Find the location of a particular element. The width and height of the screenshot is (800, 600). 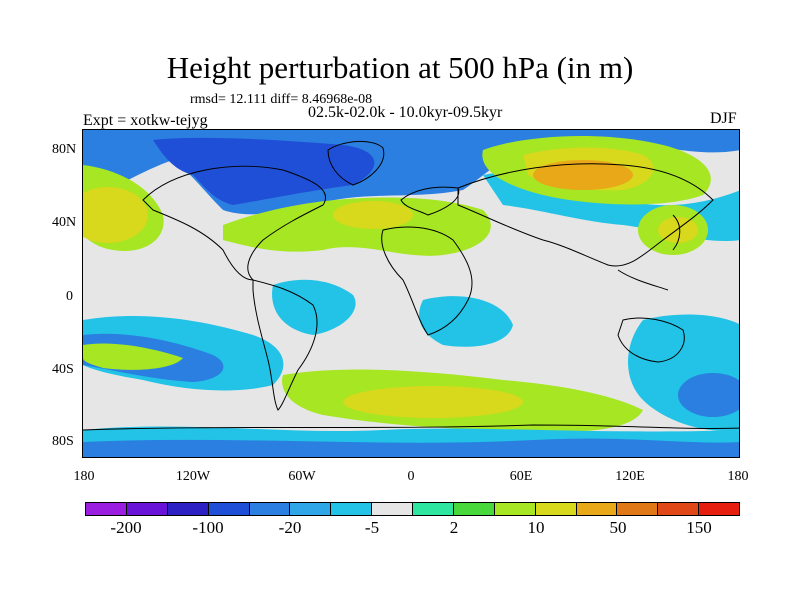

colorbar-label: -100 is located at coordinates (208, 527).